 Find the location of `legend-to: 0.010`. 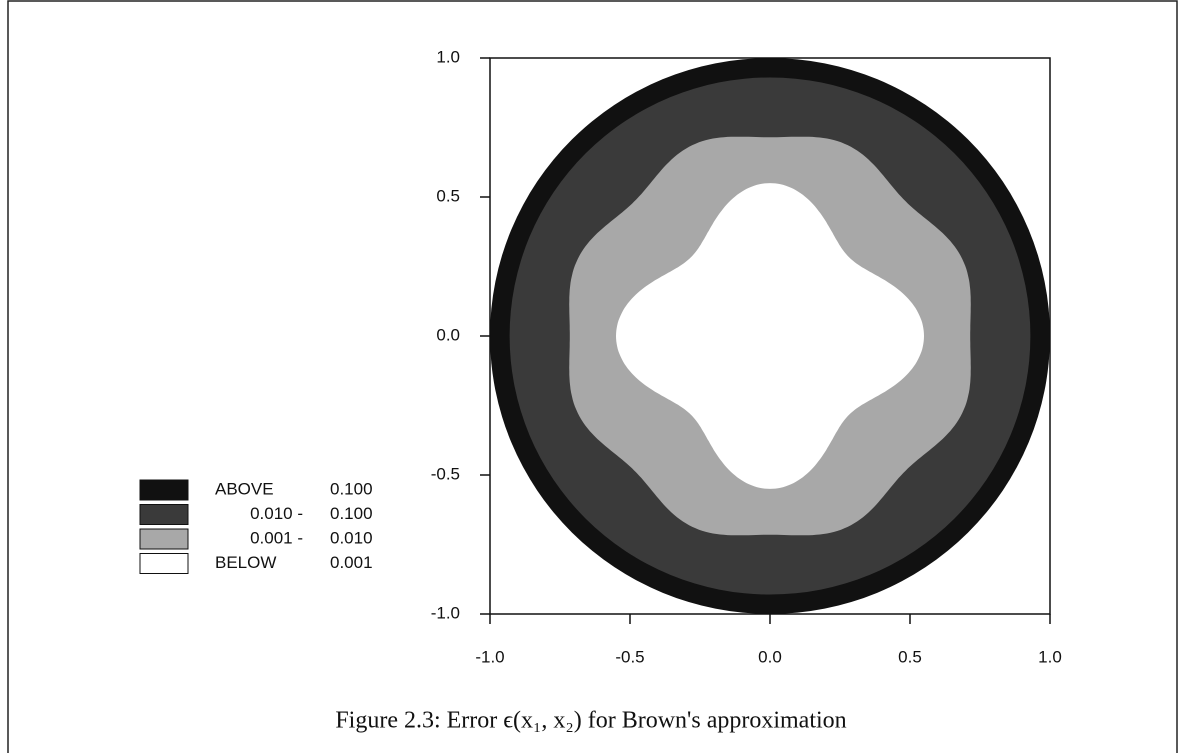

legend-to: 0.010 is located at coordinates (351, 537).